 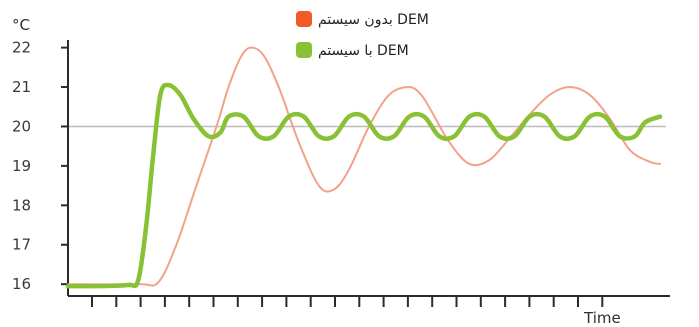 What do you see at coordinates (21, 48) in the screenshot?
I see `y-tick-label: 22` at bounding box center [21, 48].